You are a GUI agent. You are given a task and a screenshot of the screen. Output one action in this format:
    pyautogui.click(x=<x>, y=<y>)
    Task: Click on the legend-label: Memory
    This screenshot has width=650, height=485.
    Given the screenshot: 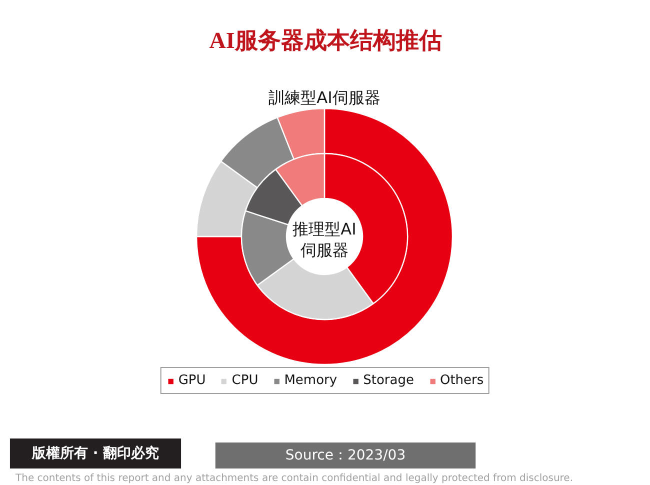 What is the action you would take?
    pyautogui.click(x=311, y=380)
    